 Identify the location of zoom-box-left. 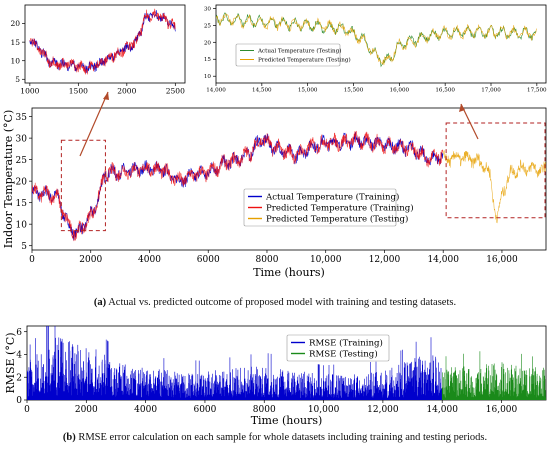
(83, 185).